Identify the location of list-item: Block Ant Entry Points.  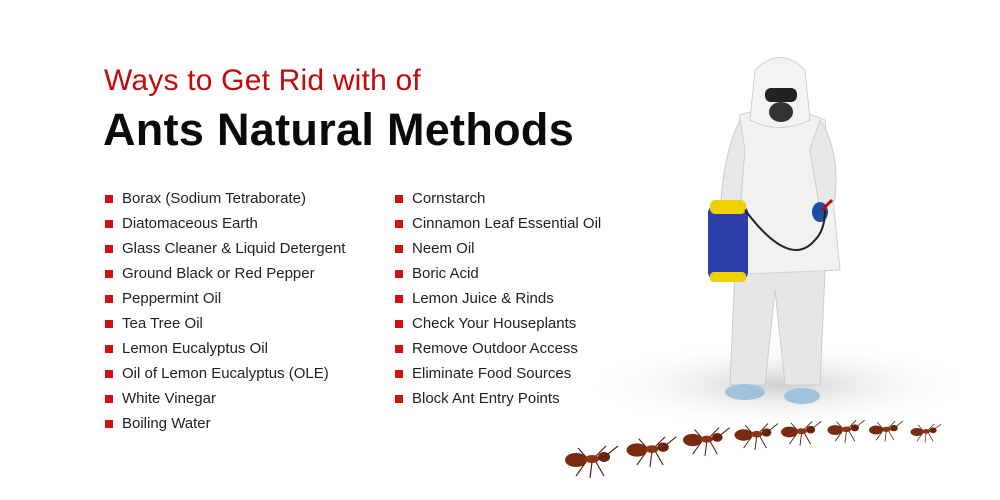
(498, 398).